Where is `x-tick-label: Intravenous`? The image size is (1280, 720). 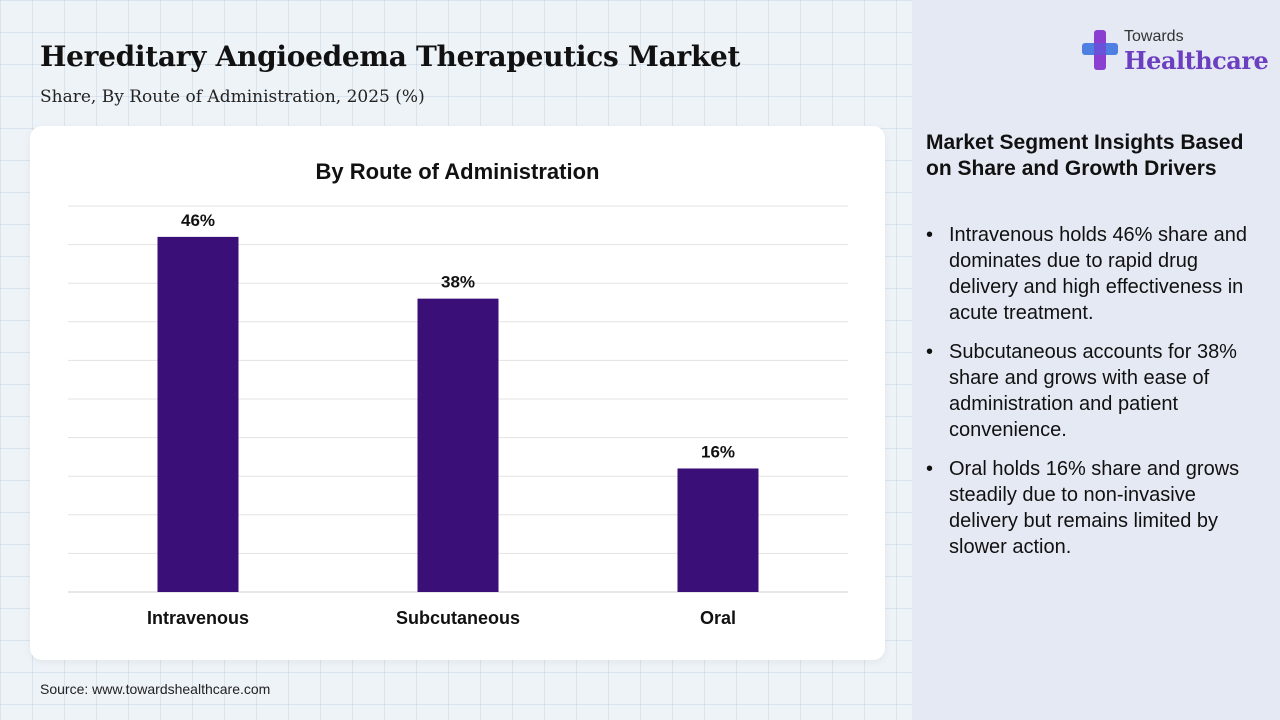
x-tick-label: Intravenous is located at coordinates (198, 618).